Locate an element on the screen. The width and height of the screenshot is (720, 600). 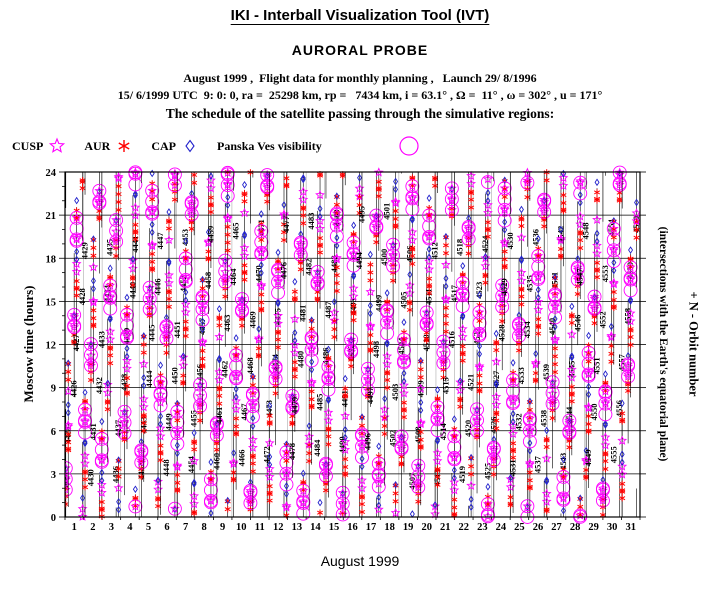
orbit-number-label: 4550 is located at coordinates (594, 411).